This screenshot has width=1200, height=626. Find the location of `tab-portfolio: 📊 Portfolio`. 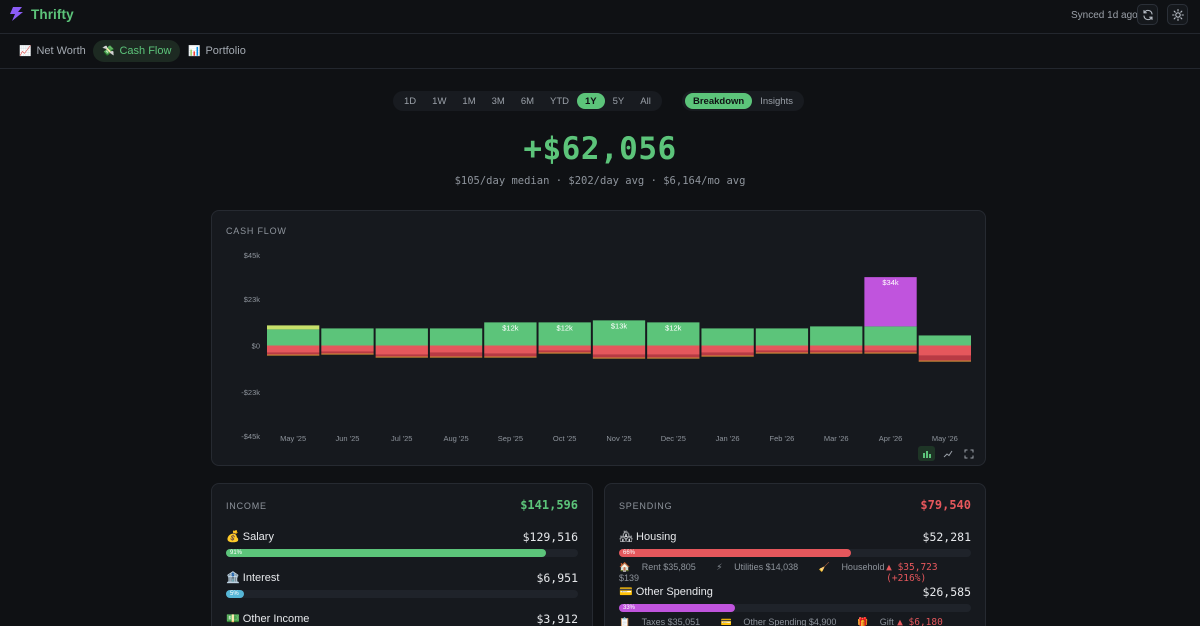

tab-portfolio: 📊 Portfolio is located at coordinates (217, 51).